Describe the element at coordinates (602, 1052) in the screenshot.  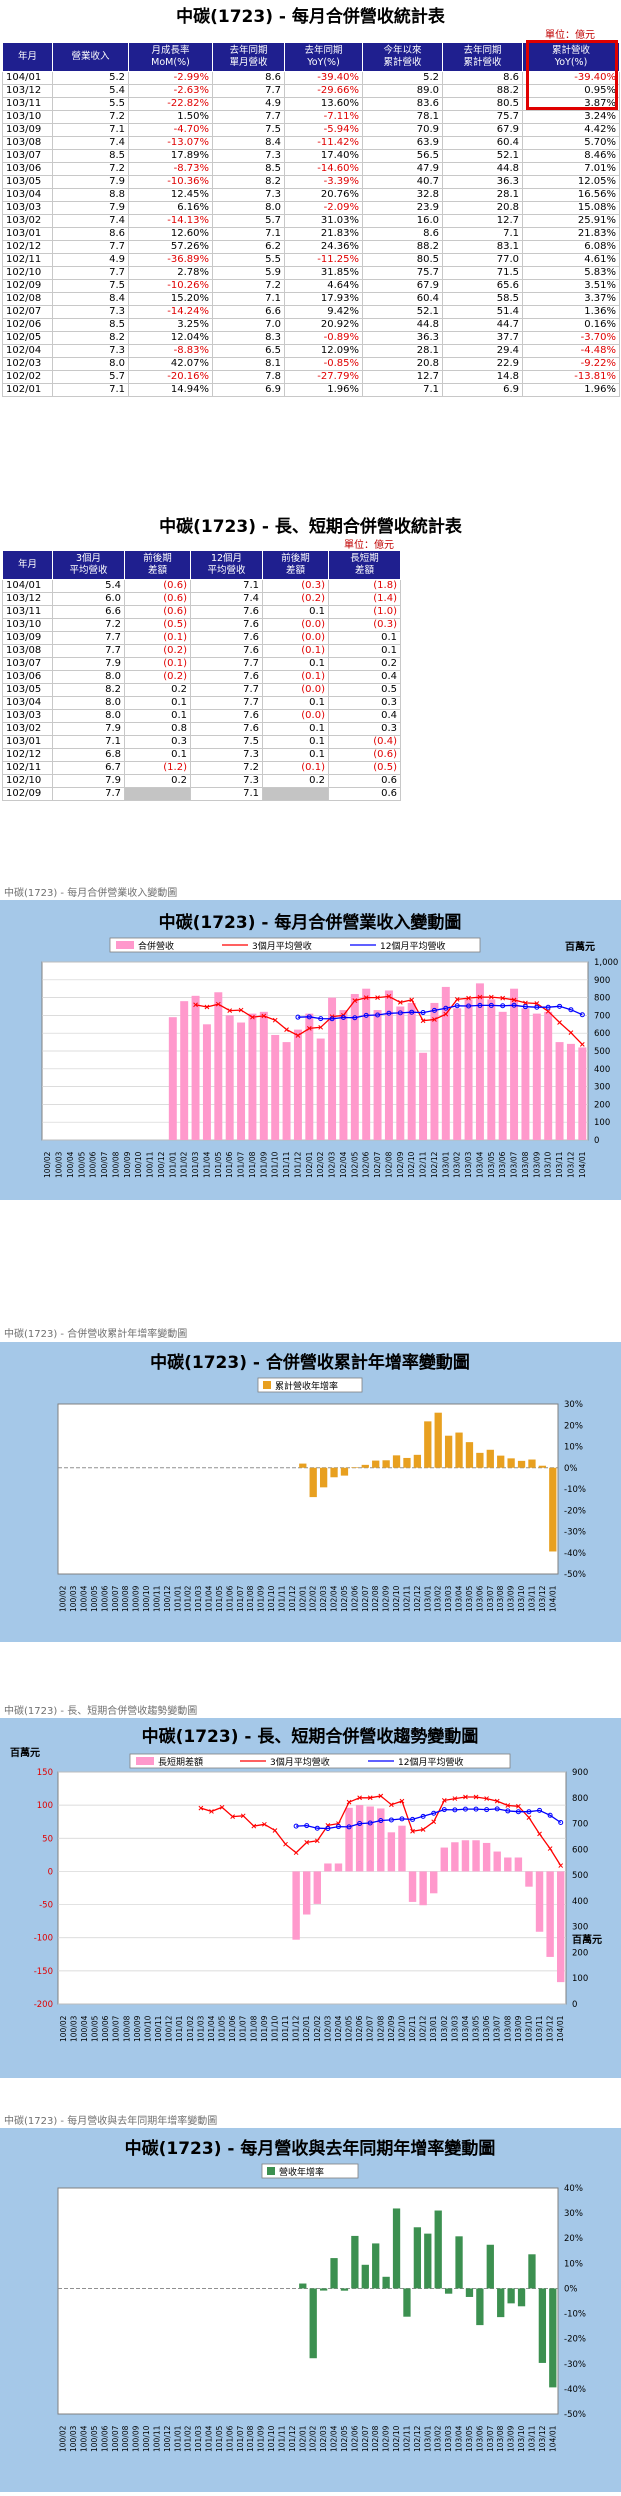
I see `y-tick-label: 500` at that location.